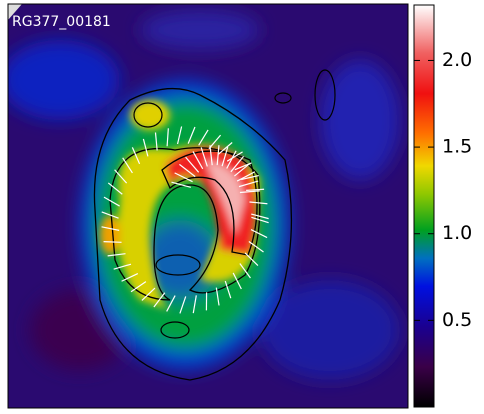 Image resolution: width=484 pixels, height=414 pixels. What do you see at coordinates (457, 233) in the screenshot?
I see `tick-label: 1.0` at bounding box center [457, 233].